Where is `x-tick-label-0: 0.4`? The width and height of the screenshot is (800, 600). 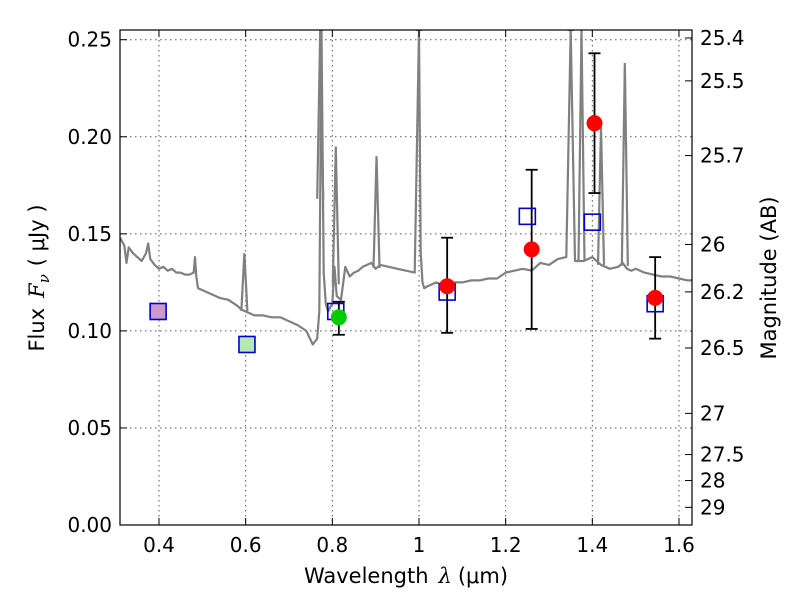 x-tick-label-0: 0.4 is located at coordinates (159, 545).